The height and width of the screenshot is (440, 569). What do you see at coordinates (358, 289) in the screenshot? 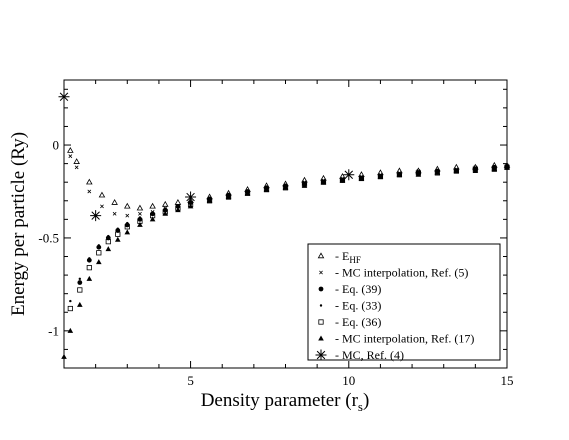
I see `legend-label: - Eq. (39)` at bounding box center [358, 289].